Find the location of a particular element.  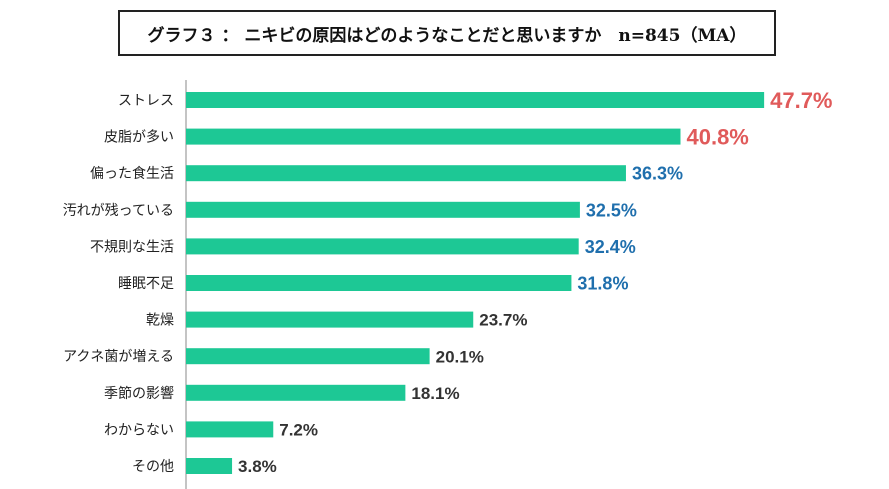

category-label: ストレス is located at coordinates (146, 101).